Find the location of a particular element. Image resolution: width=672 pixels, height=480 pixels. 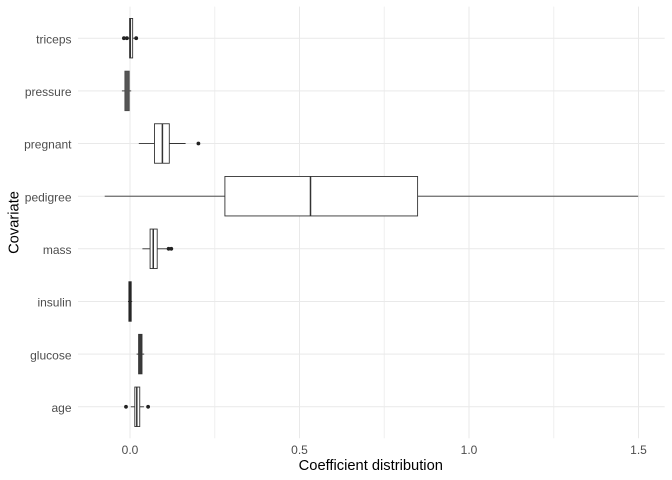

svg-text: 1.0 is located at coordinates (469, 450).